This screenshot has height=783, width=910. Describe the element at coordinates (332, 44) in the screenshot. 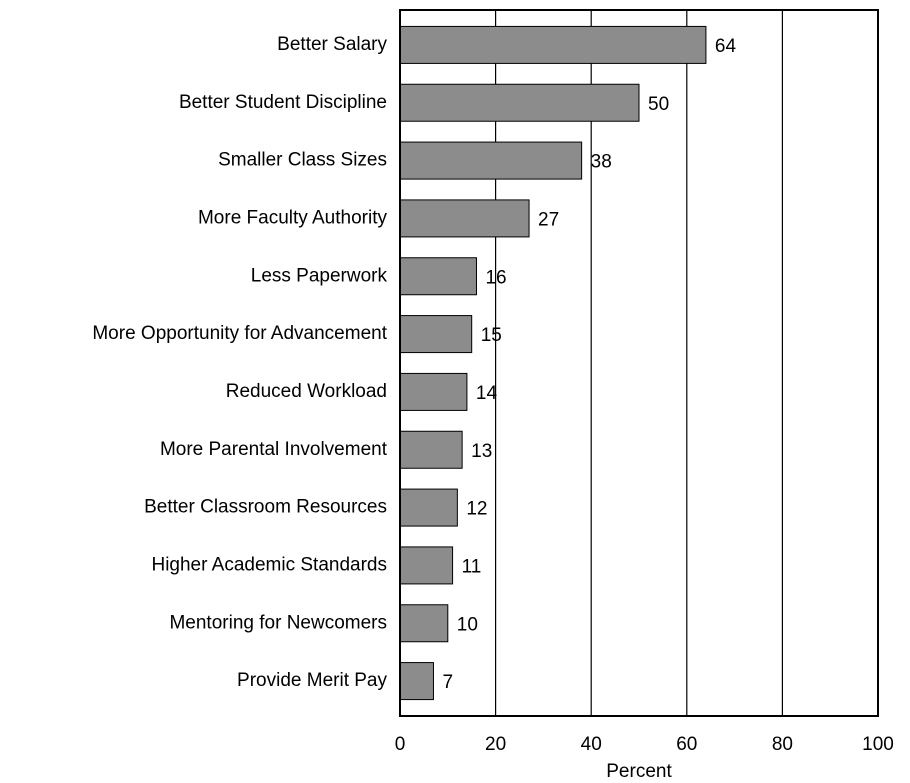

I see `y-tick-label: Better Salary` at that location.